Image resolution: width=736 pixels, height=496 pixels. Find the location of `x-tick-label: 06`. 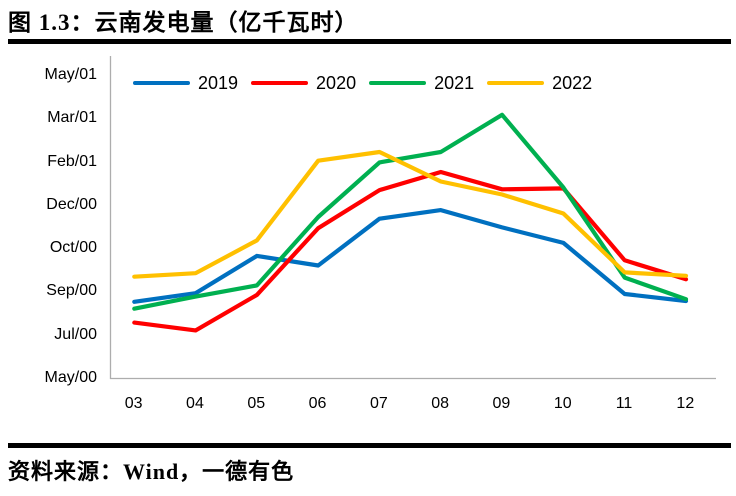

x-tick-label: 06 is located at coordinates (317, 403).